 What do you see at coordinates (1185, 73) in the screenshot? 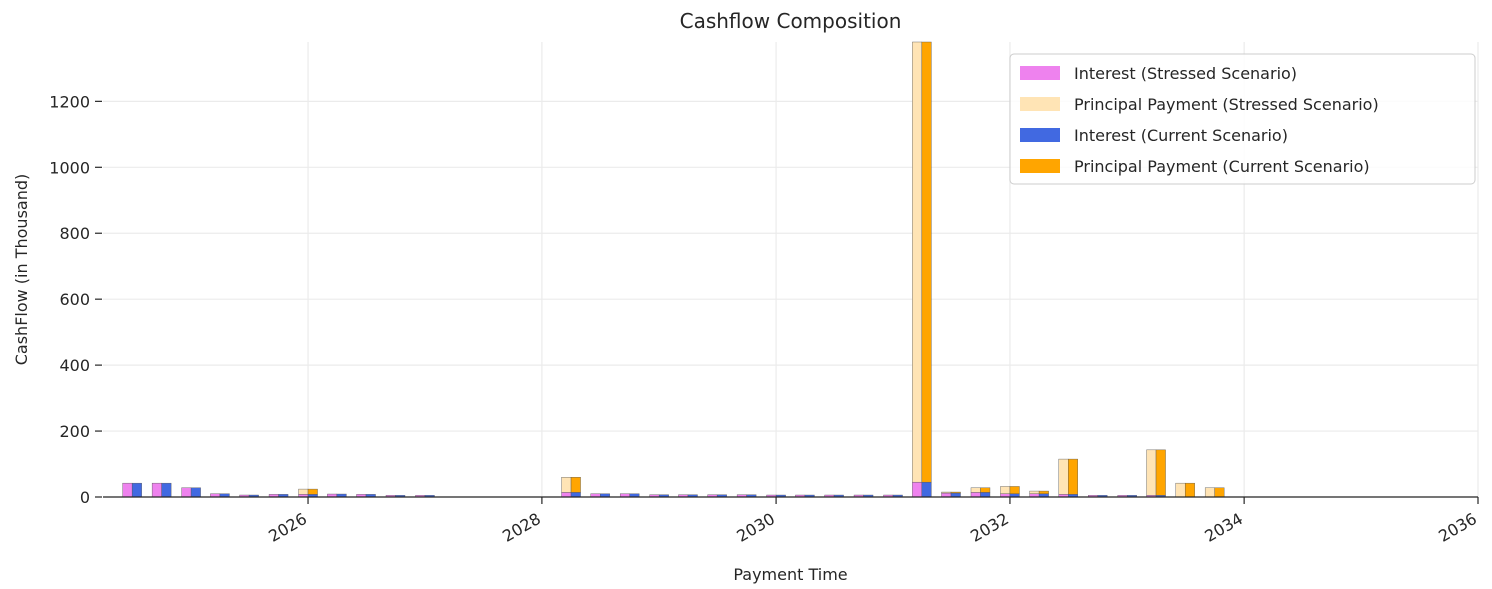
I see `legend-label: Interest (Stressed Scenario)` at bounding box center [1185, 73].